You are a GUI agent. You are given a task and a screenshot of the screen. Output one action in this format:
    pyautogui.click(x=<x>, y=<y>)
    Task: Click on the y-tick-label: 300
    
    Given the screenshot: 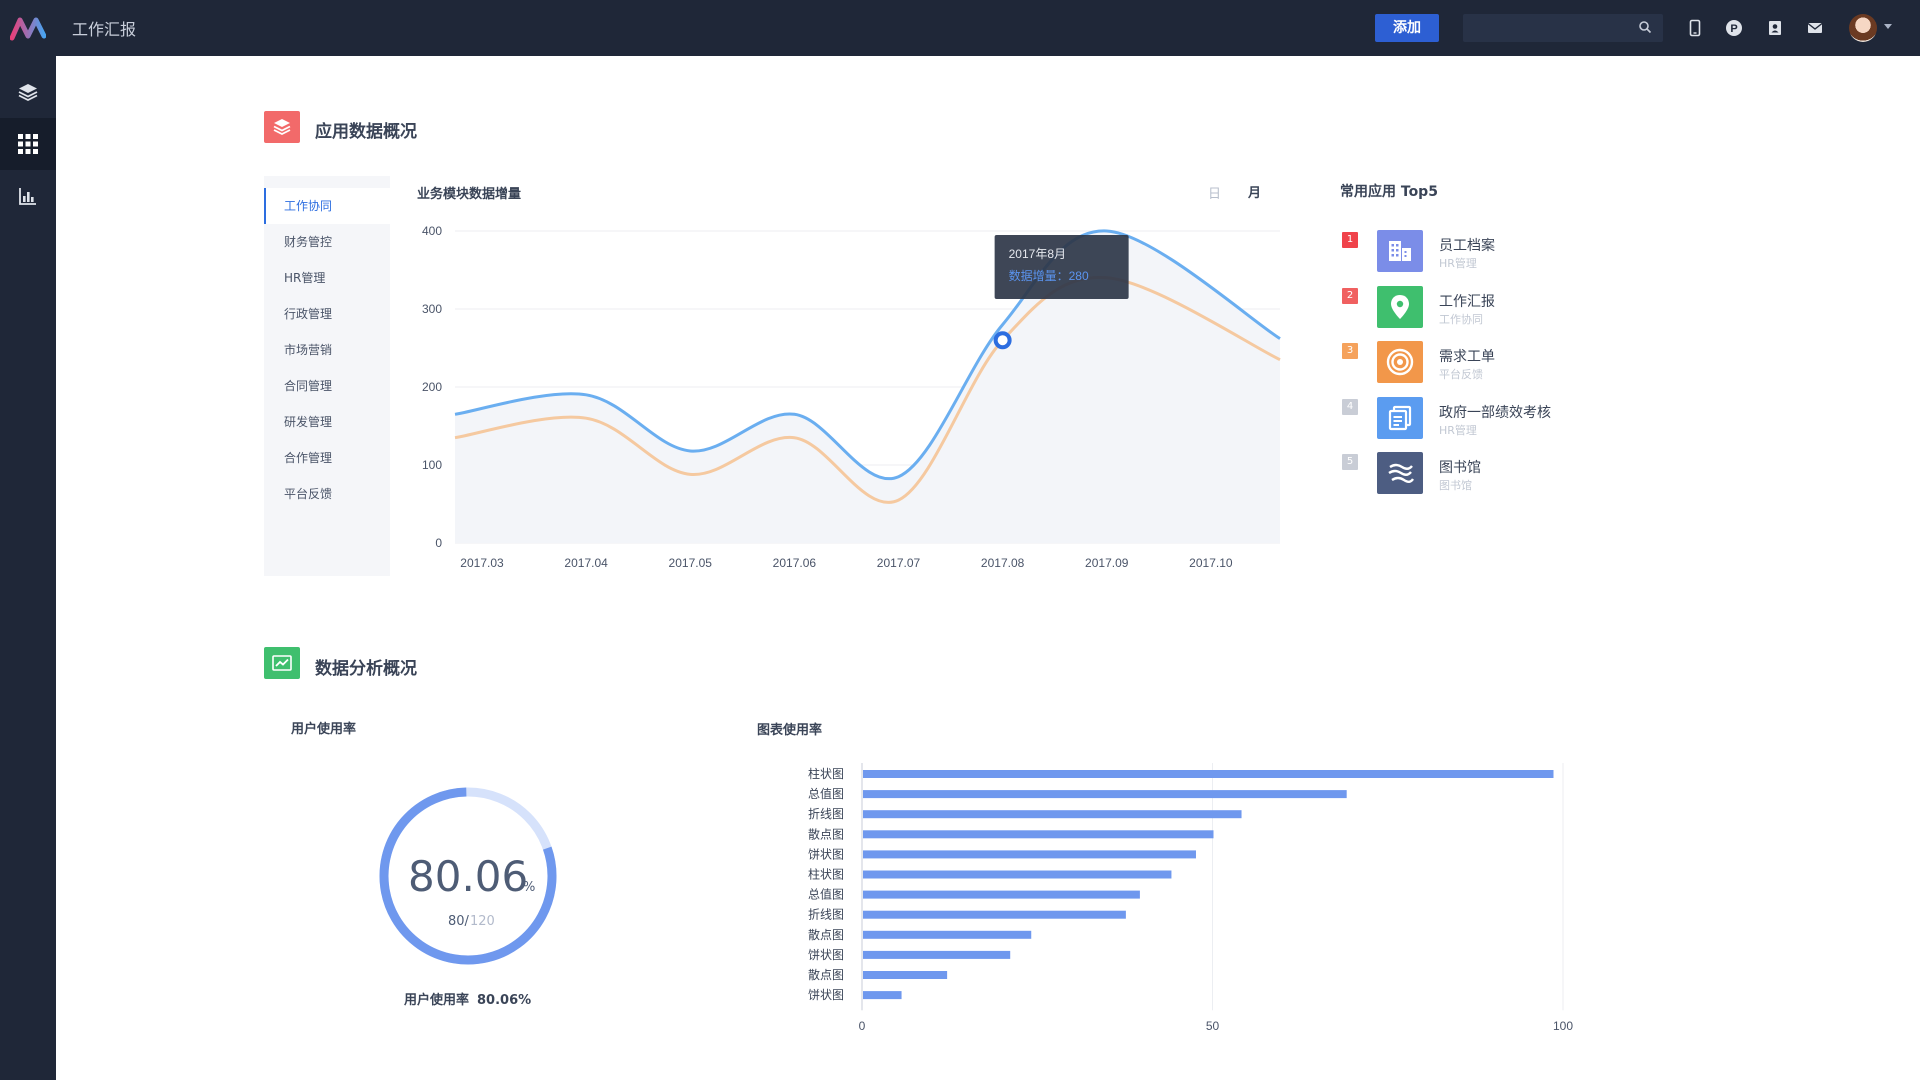 What is the action you would take?
    pyautogui.click(x=432, y=309)
    